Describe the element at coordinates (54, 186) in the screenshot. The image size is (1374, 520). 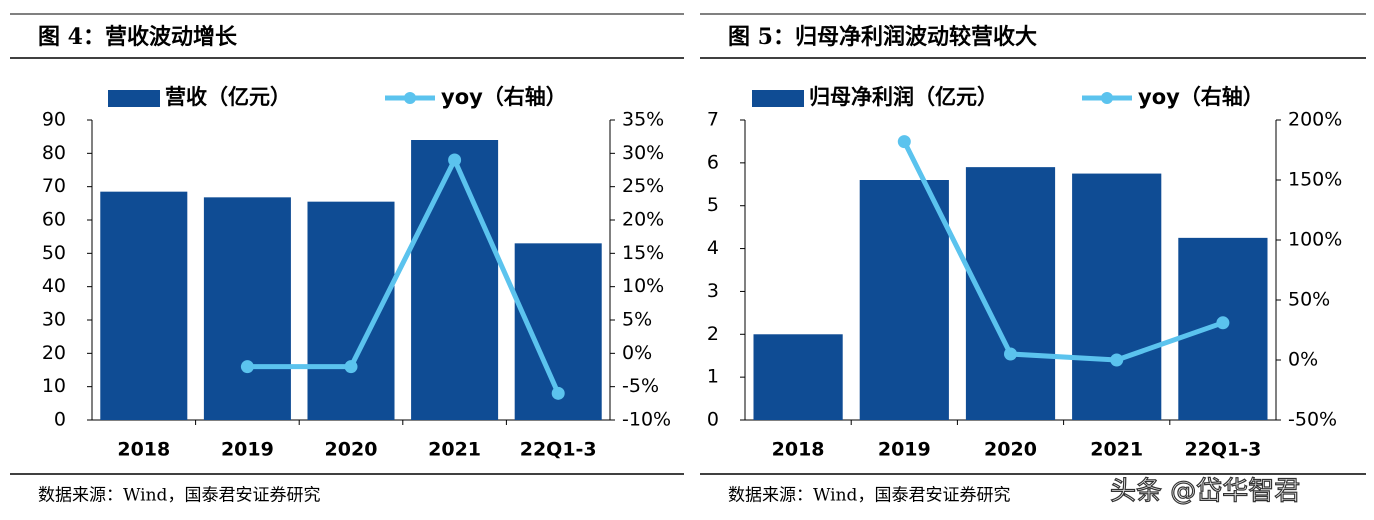
I see `y-tick-label: 70` at that location.